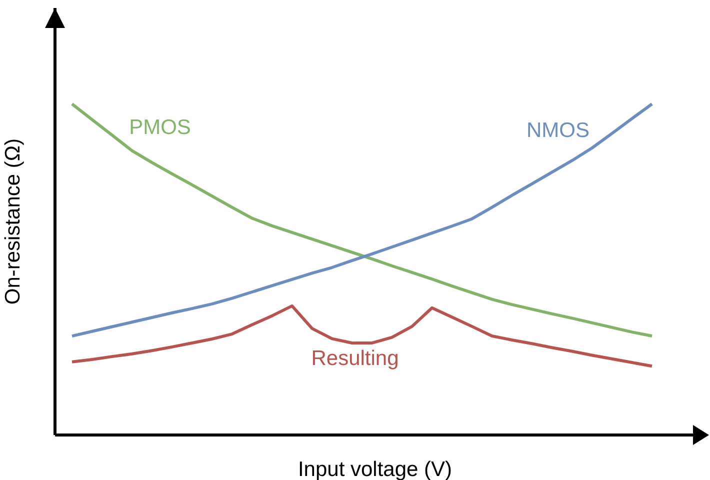  I want to click on series-label: PMOS, so click(160, 127).